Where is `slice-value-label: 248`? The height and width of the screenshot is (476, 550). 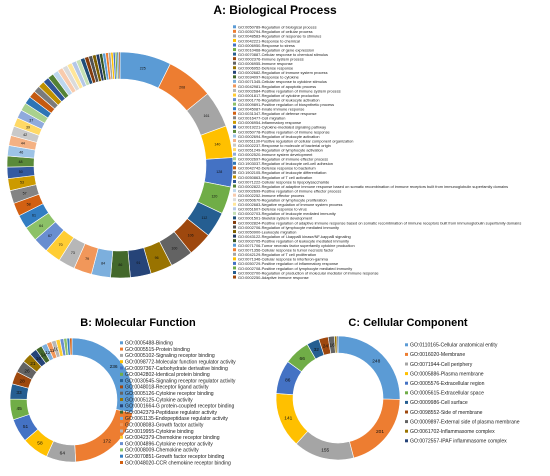
slice-value-label: 248 is located at coordinates (376, 361).